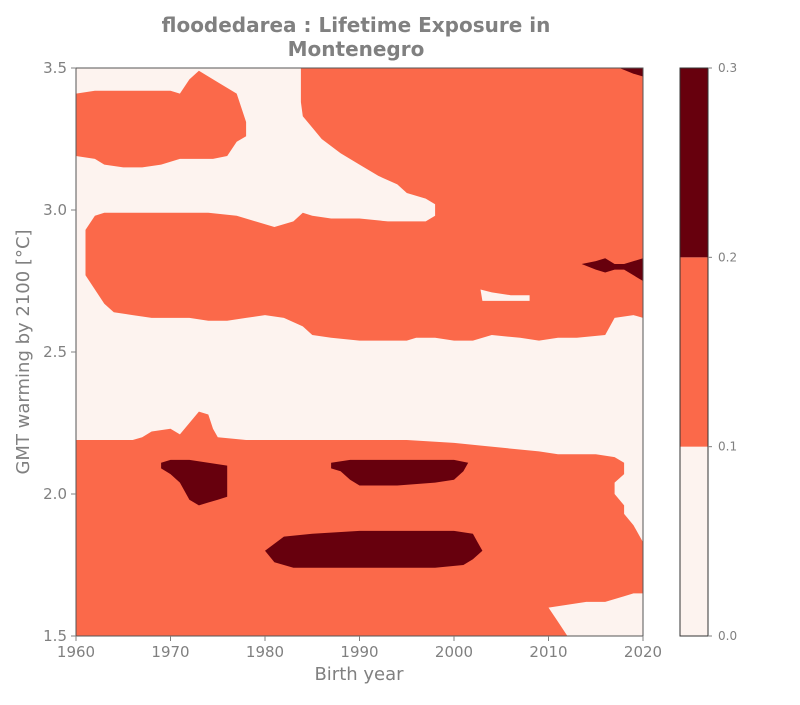 The width and height of the screenshot is (800, 705). I want to click on y-axis: 1.5 2.0 2.5 3.0 3.5, so click(59, 352).